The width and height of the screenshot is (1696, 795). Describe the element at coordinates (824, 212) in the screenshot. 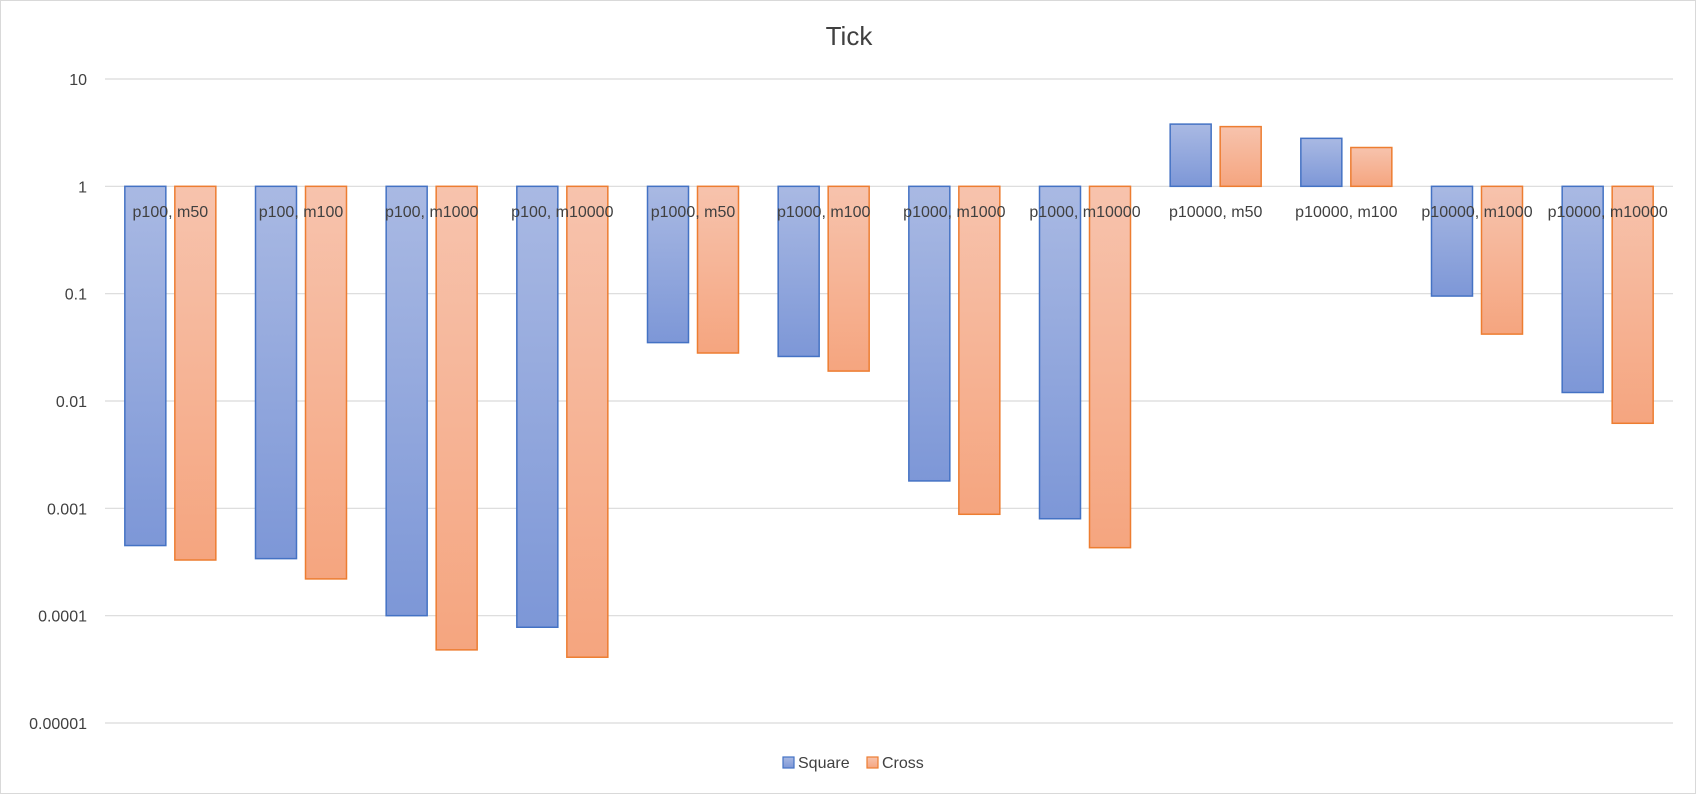

I see `category-label: p1000, m100` at that location.